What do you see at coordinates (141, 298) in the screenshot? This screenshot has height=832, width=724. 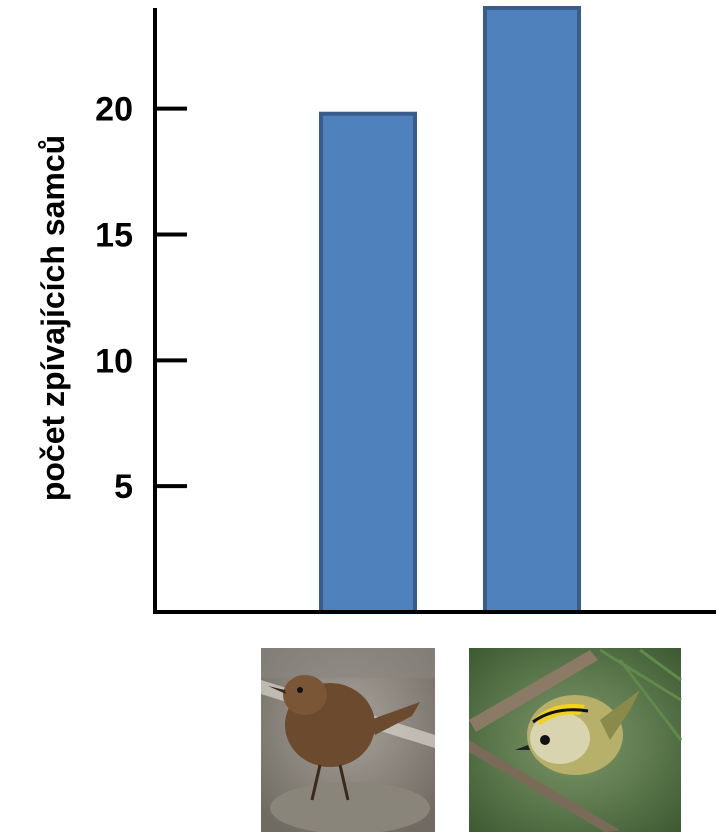 I see `y-axis-ticks: 5 10 15 20` at bounding box center [141, 298].